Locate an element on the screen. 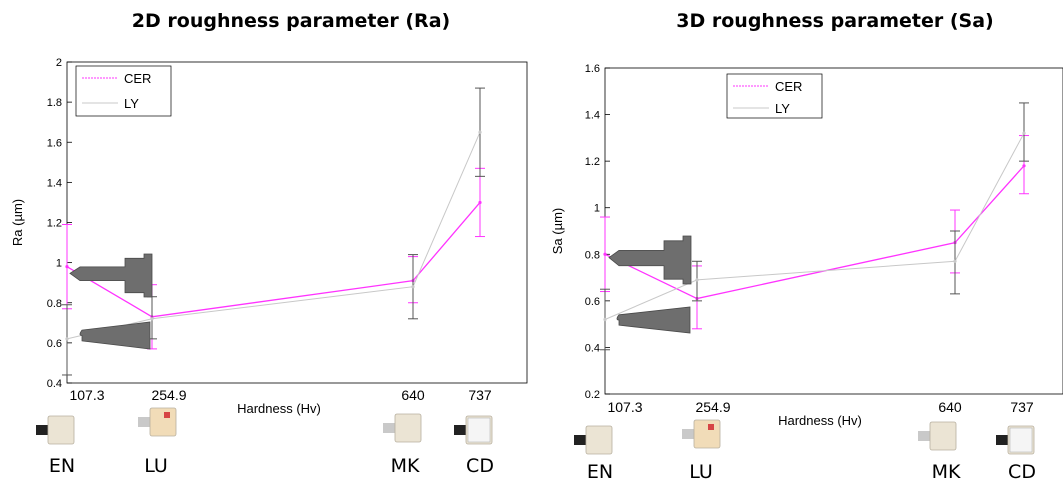  y-axis-label: Ra (µm) is located at coordinates (17, 222).